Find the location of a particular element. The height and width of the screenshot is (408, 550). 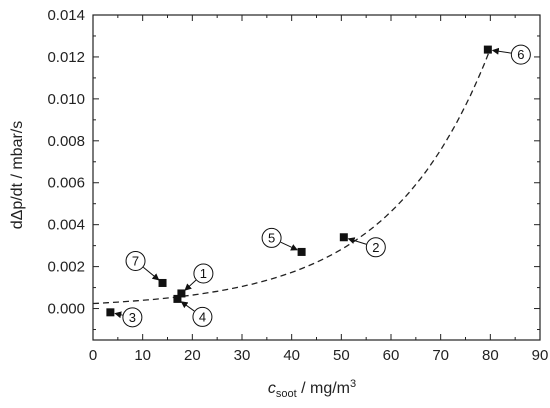

y-tick-label: 0.004 is located at coordinates (66, 225).